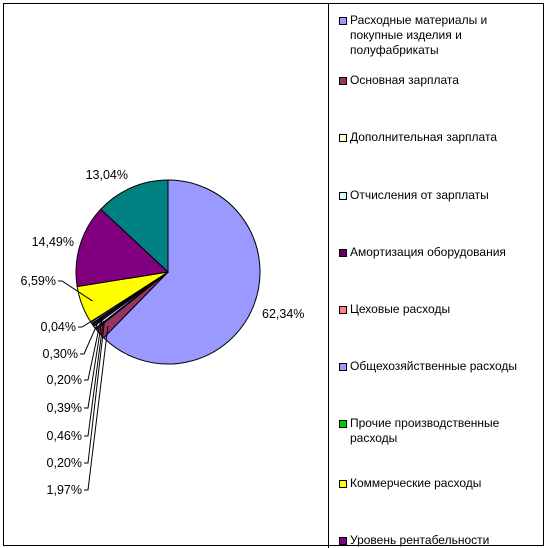 The image size is (546, 548). I want to click on legend-label-7: Прочие производственные расходы, so click(425, 430).